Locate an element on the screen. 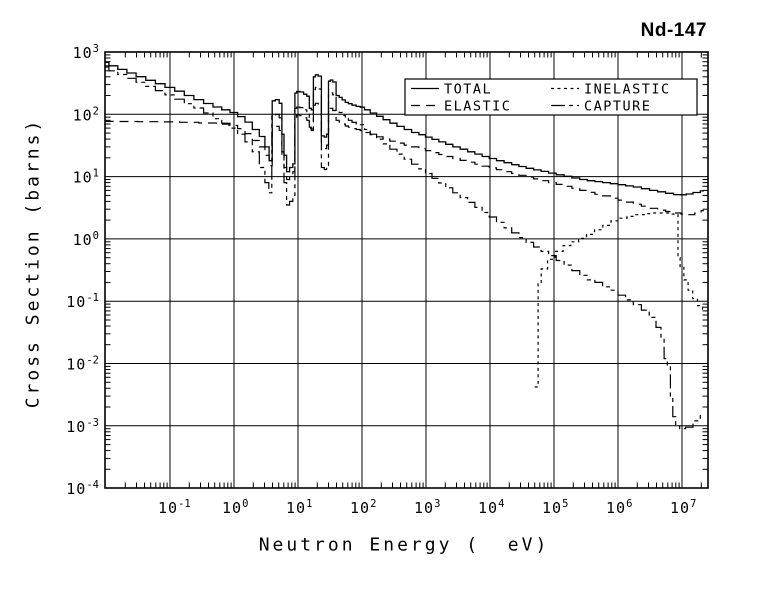  y-tick-labels: 103 102 101 100 10-1 10-2 10-3 10-4 is located at coordinates (82, 270).